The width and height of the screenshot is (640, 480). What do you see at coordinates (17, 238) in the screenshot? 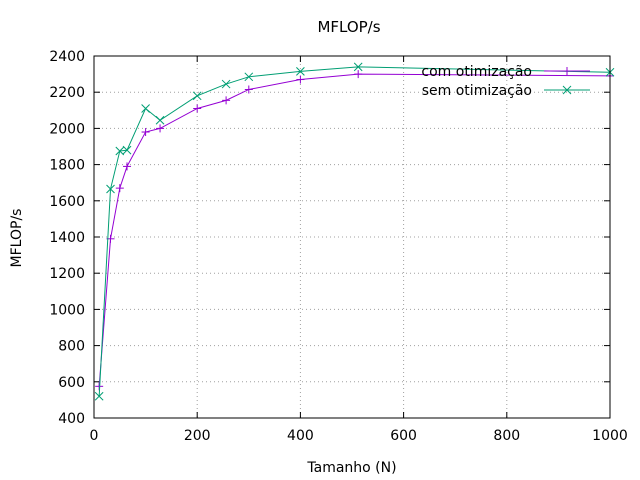
I see `y-axis-label: MFLOP/s` at bounding box center [17, 238].